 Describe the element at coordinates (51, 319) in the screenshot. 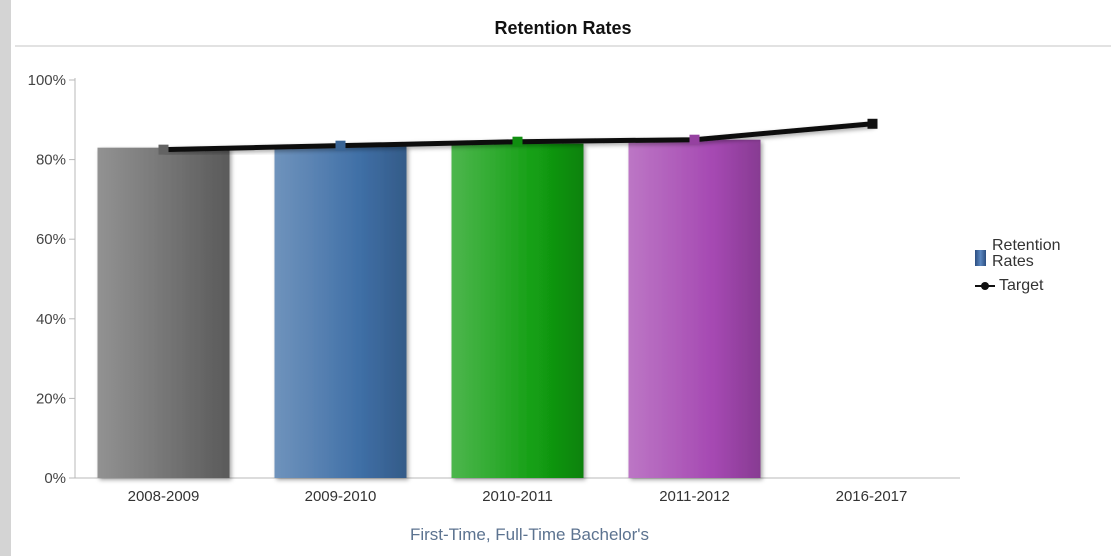

I see `y-tick-label: 40%` at that location.